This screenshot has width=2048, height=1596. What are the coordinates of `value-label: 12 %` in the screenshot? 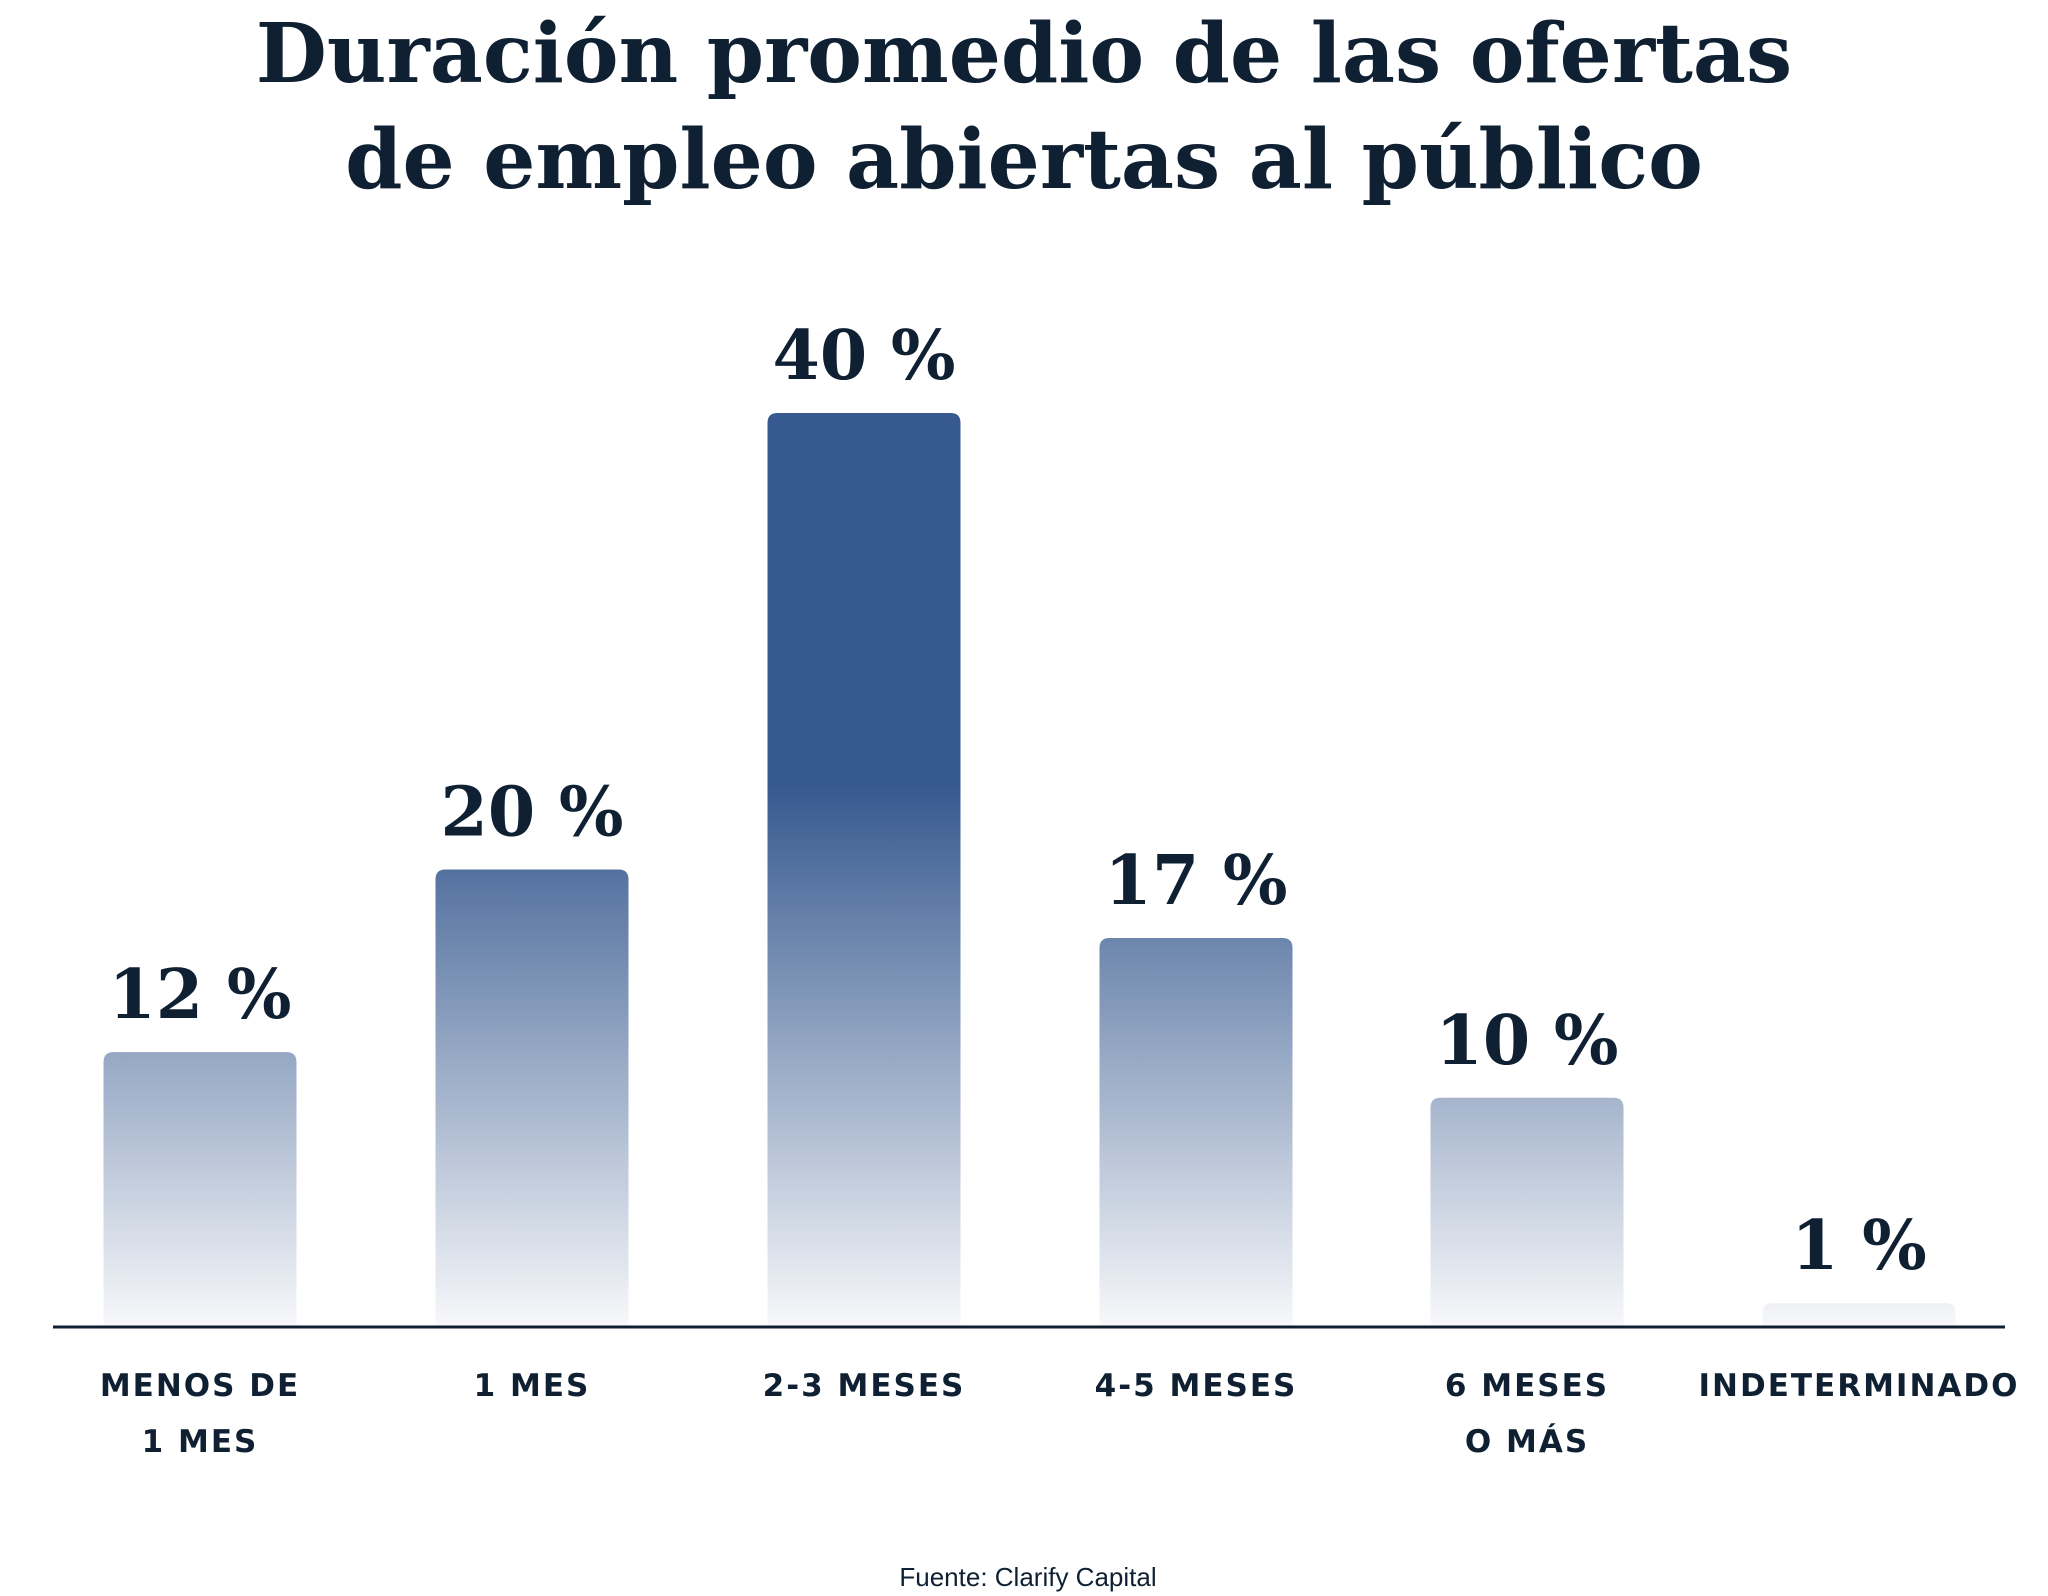 It's located at (200, 995).